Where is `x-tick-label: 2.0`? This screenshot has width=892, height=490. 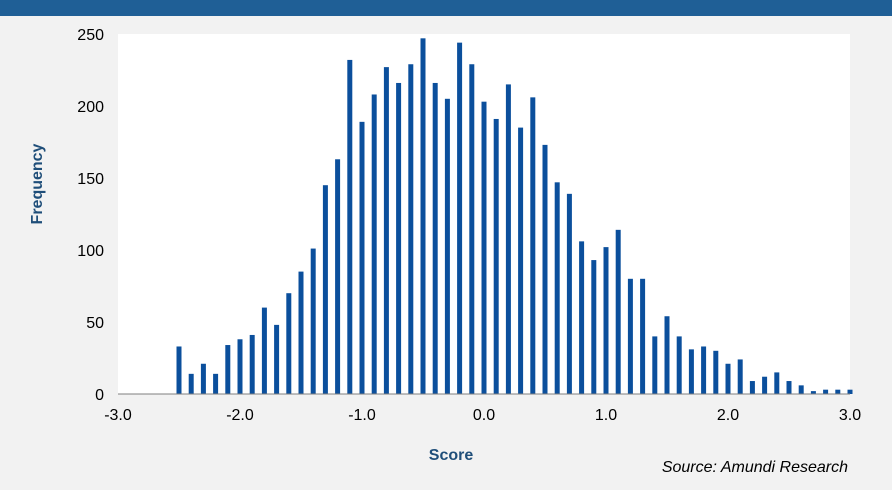
x-tick-label: 2.0 is located at coordinates (728, 415).